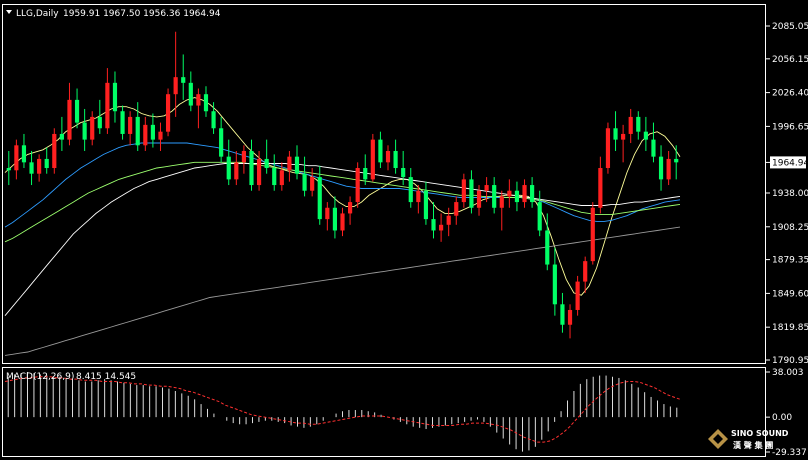  Describe the element at coordinates (790, 194) in the screenshot. I see `price-tick-label: 1938.00` at that location.